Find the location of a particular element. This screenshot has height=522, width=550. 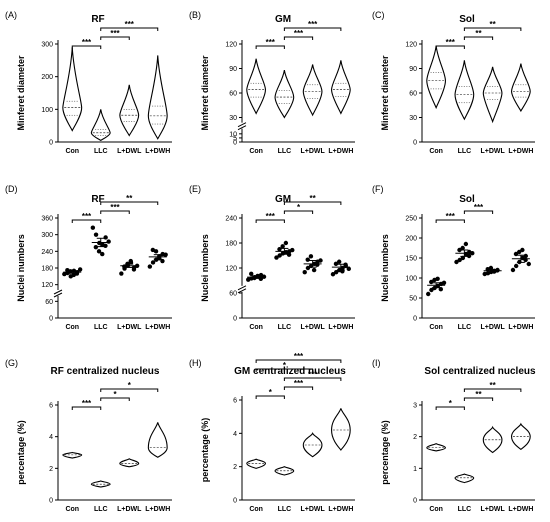

y-tick-label: 4 is located at coordinates (235, 434).